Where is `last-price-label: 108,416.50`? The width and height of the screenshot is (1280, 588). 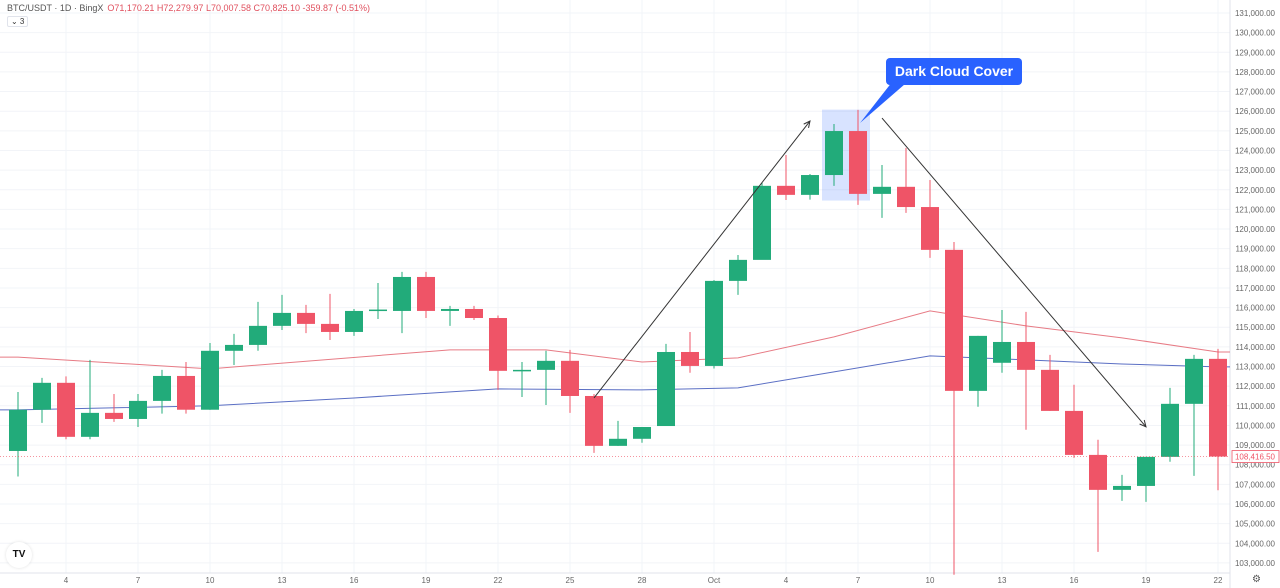
last-price-label: 108,416.50 is located at coordinates (1255, 457).